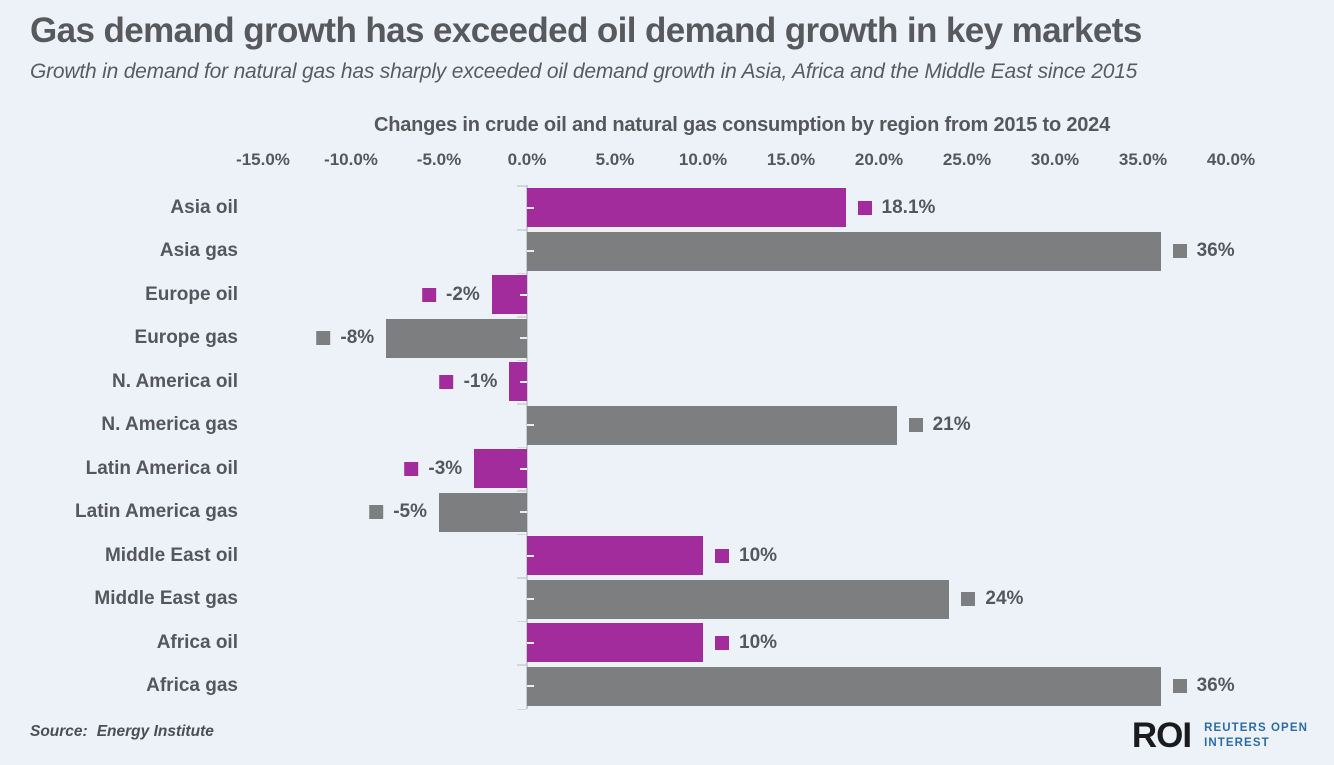  What do you see at coordinates (433, 469) in the screenshot?
I see `value-label-group: -3%` at bounding box center [433, 469].